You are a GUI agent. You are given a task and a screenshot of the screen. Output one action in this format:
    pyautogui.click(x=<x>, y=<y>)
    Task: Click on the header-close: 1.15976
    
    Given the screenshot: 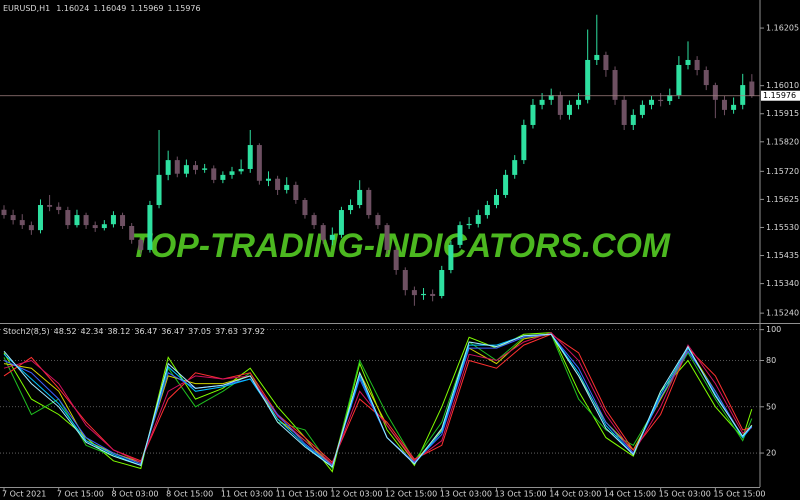 What is the action you would take?
    pyautogui.click(x=184, y=8)
    